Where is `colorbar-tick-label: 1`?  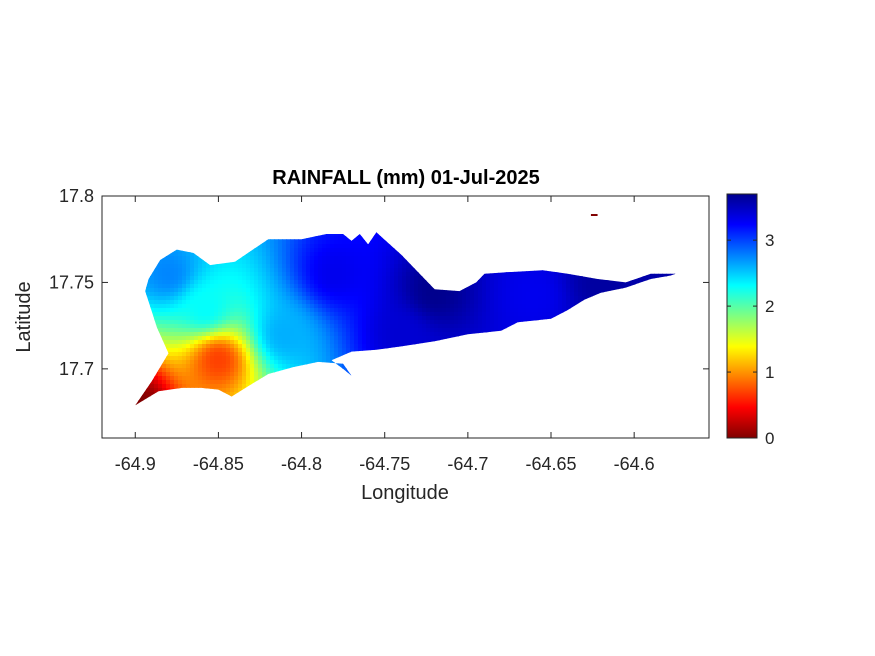
colorbar-tick-label: 1 is located at coordinates (769, 372).